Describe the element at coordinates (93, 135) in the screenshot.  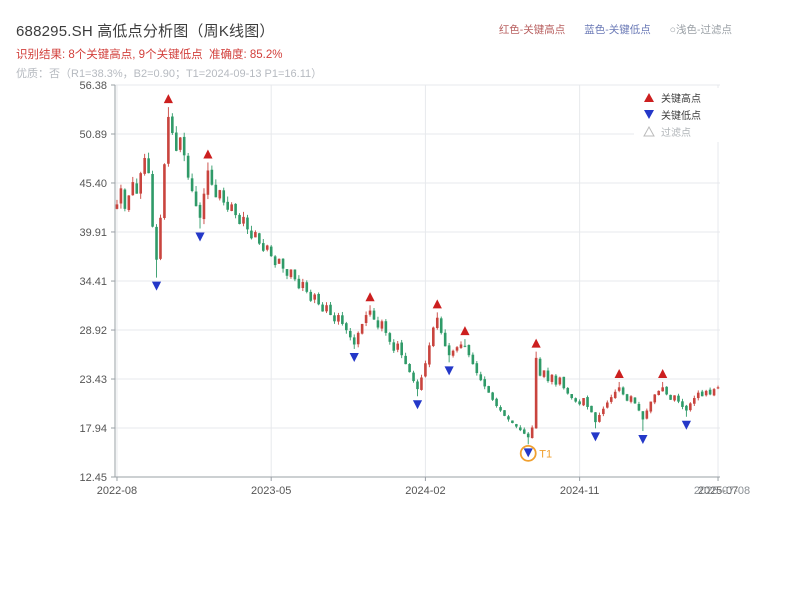
I see `svg-text: 50.89` at that location.